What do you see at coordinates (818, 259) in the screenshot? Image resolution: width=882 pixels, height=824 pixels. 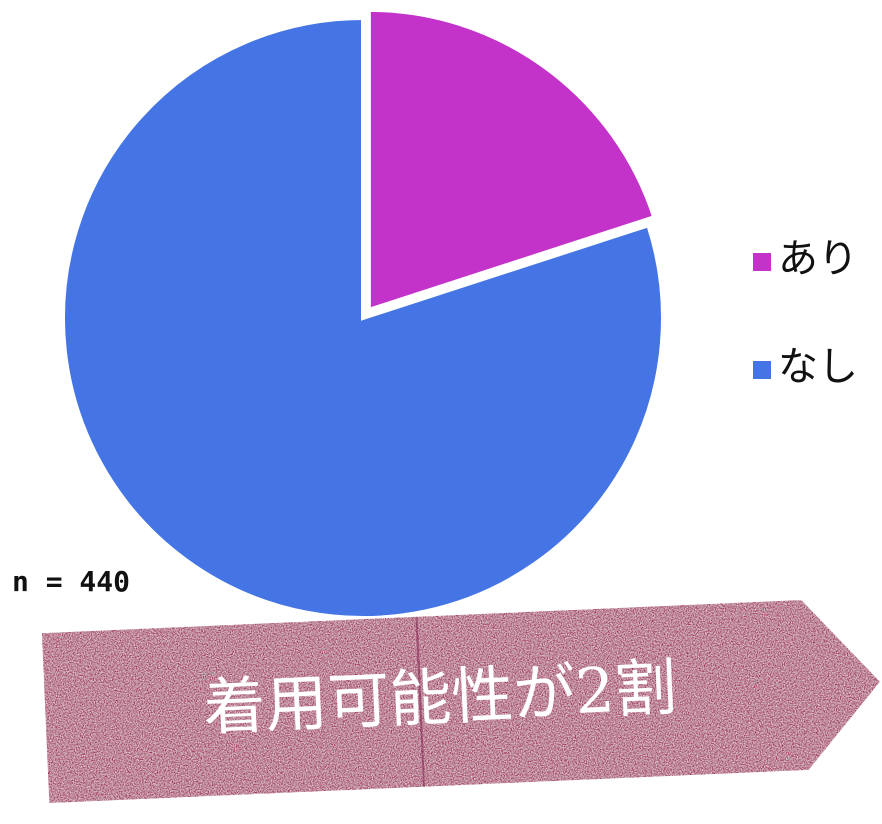 I see `legend-label: あり` at bounding box center [818, 259].